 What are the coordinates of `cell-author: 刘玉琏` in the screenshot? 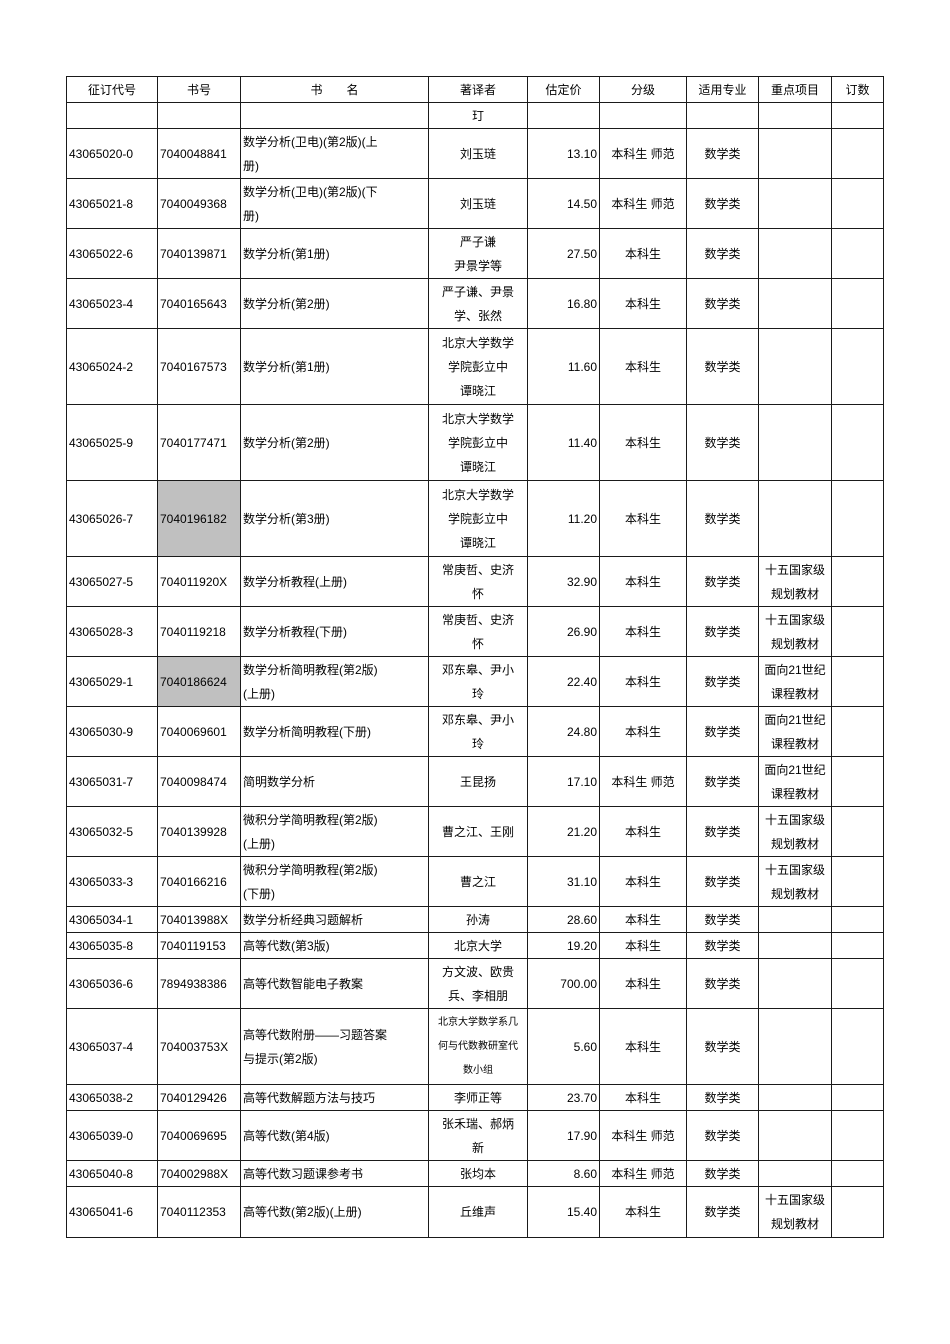 It's located at (478, 153).